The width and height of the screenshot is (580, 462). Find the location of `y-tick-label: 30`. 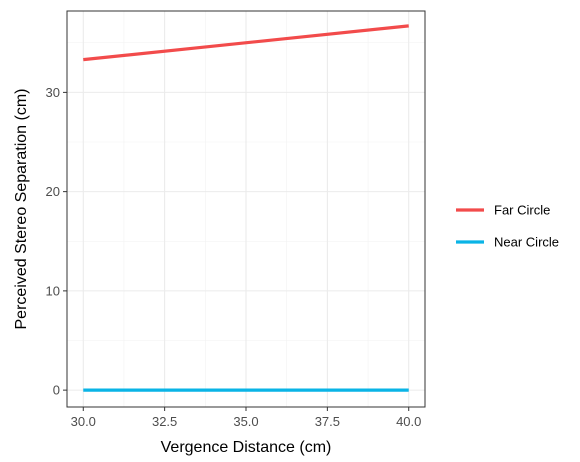

y-tick-label: 30 is located at coordinates (53, 92).